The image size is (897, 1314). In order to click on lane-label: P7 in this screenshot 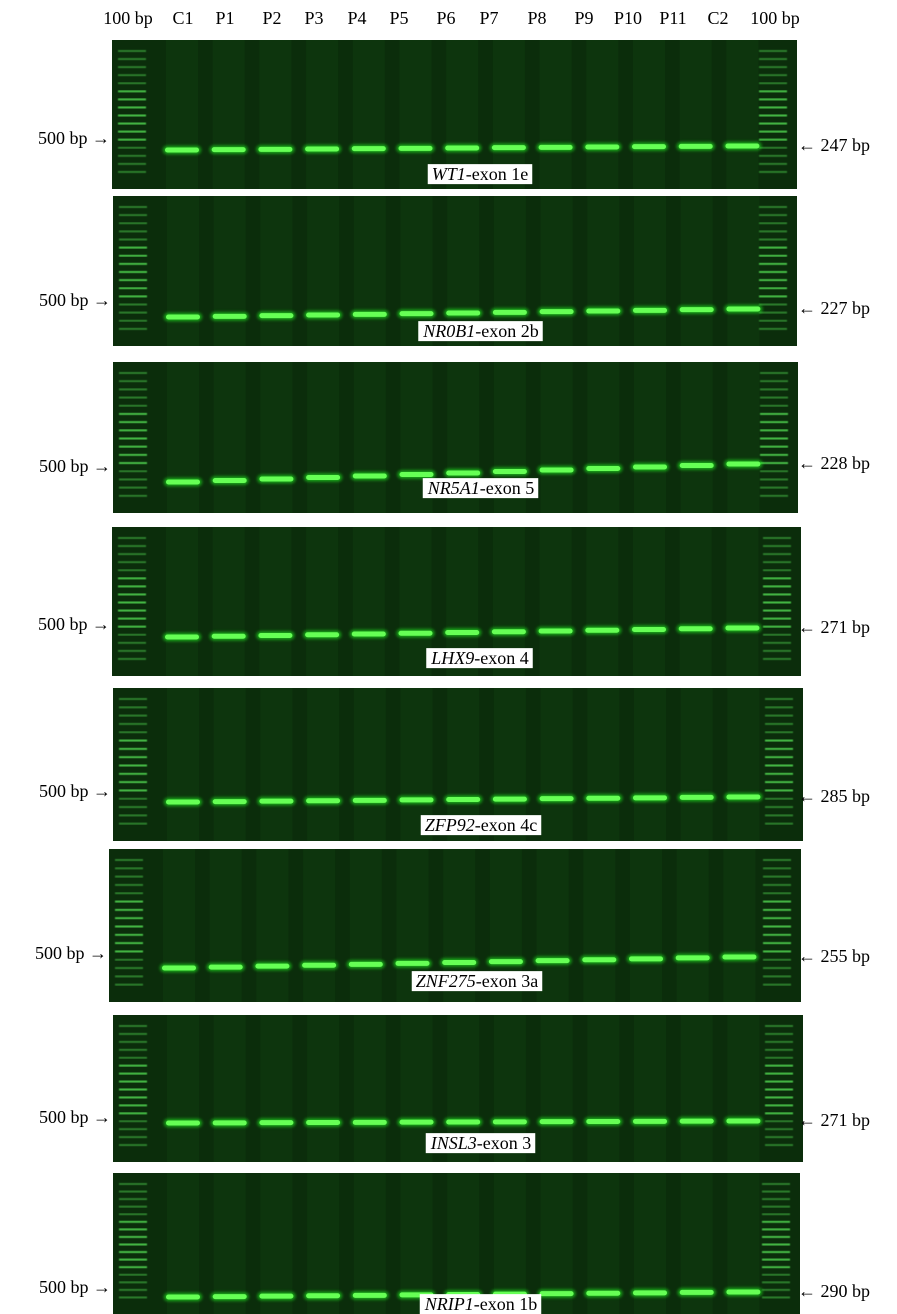, I will do `click(488, 18)`.